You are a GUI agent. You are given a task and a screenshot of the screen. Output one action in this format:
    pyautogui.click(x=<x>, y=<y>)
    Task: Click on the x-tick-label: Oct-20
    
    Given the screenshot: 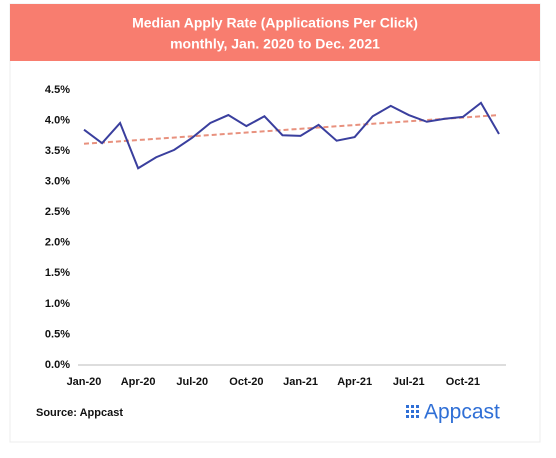 What is the action you would take?
    pyautogui.click(x=246, y=382)
    